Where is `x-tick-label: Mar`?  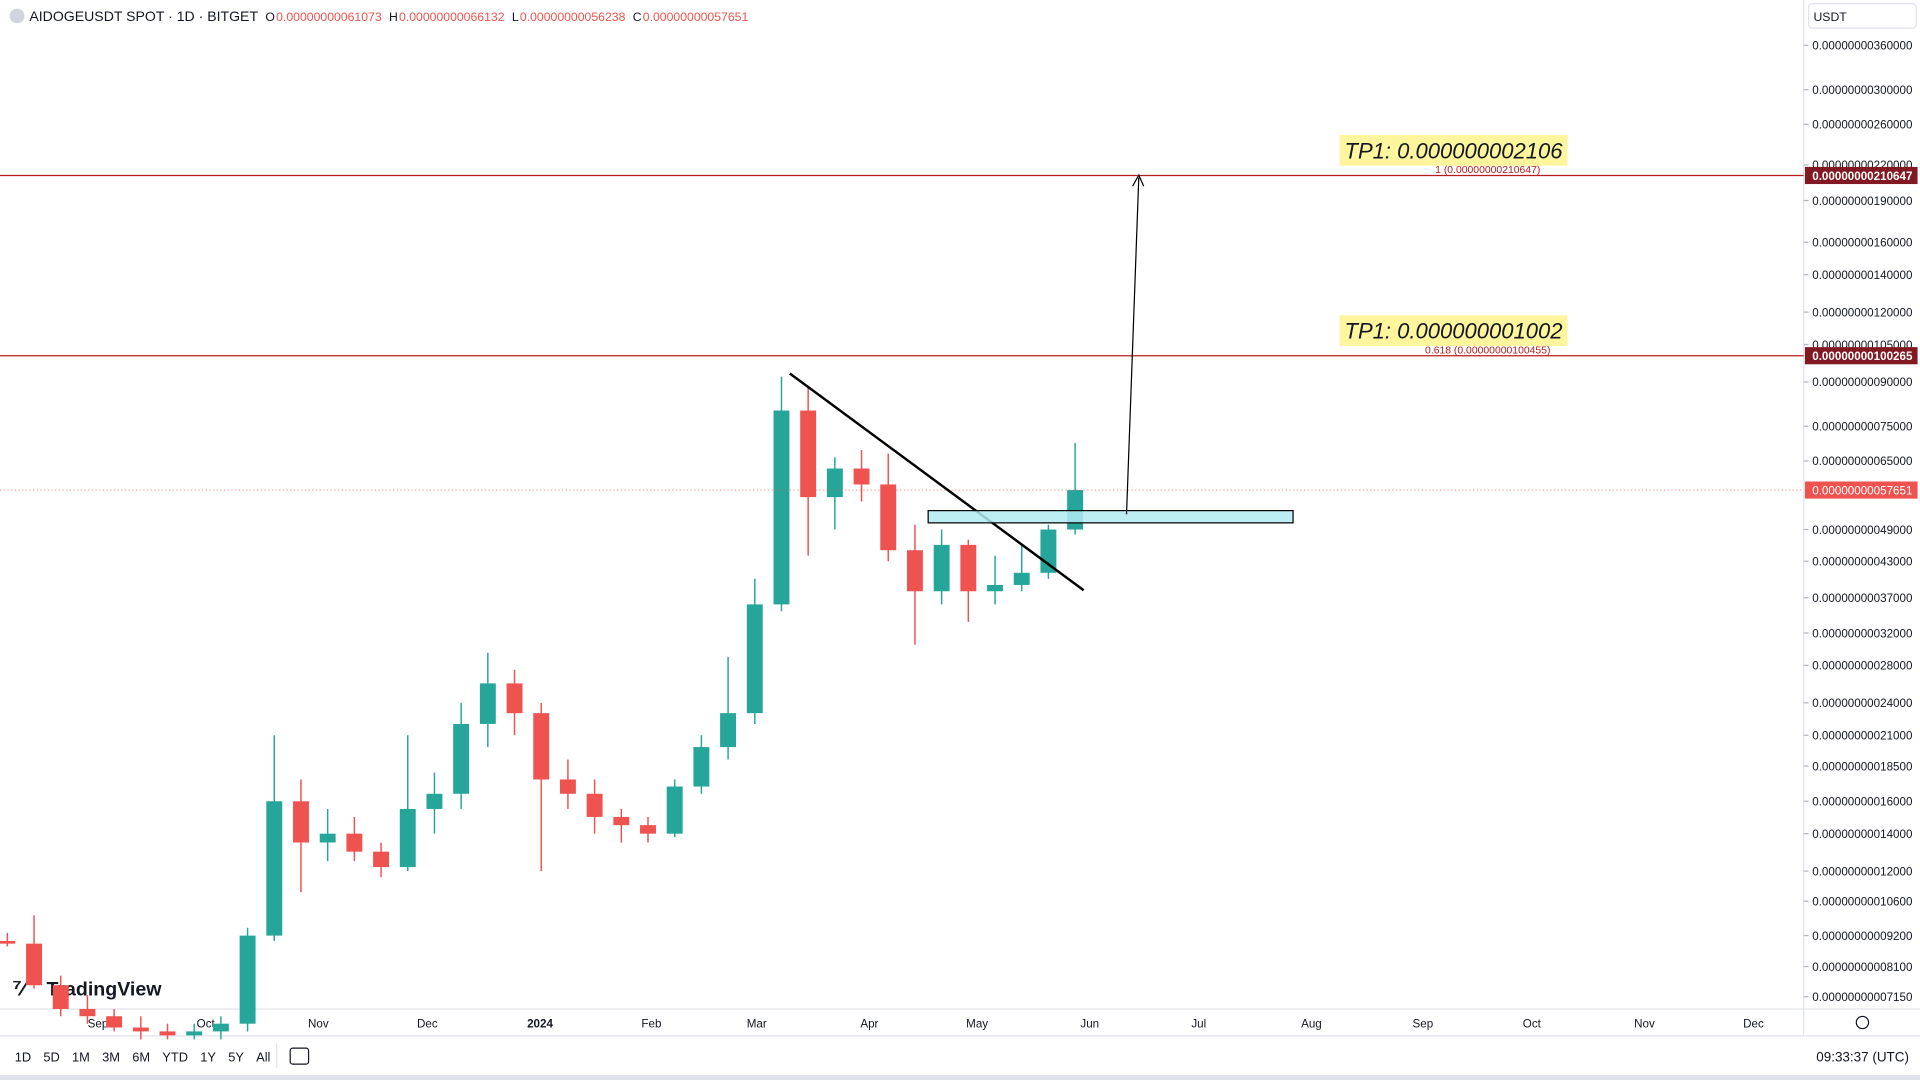 x-tick-label: Mar is located at coordinates (757, 1023).